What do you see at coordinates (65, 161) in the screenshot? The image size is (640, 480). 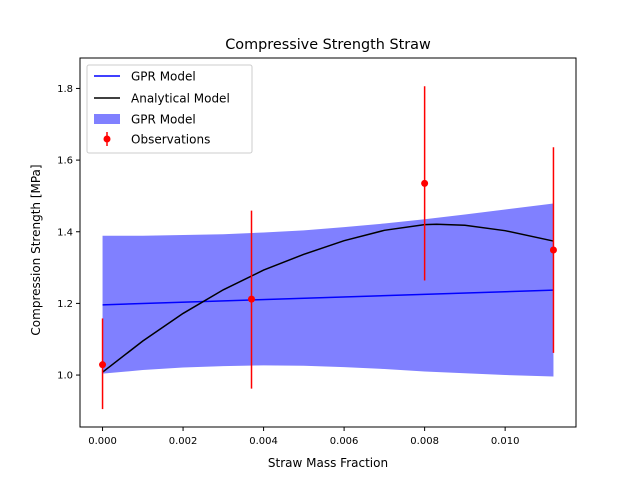 I see `y-tick-label: 1.6` at bounding box center [65, 161].